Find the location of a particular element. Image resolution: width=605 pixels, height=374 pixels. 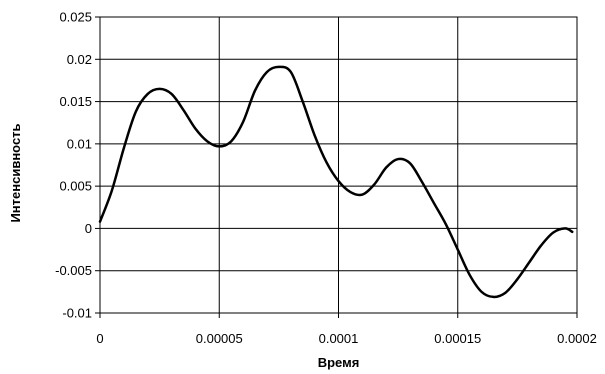

y-tick-label: -0.005 is located at coordinates (73, 270).